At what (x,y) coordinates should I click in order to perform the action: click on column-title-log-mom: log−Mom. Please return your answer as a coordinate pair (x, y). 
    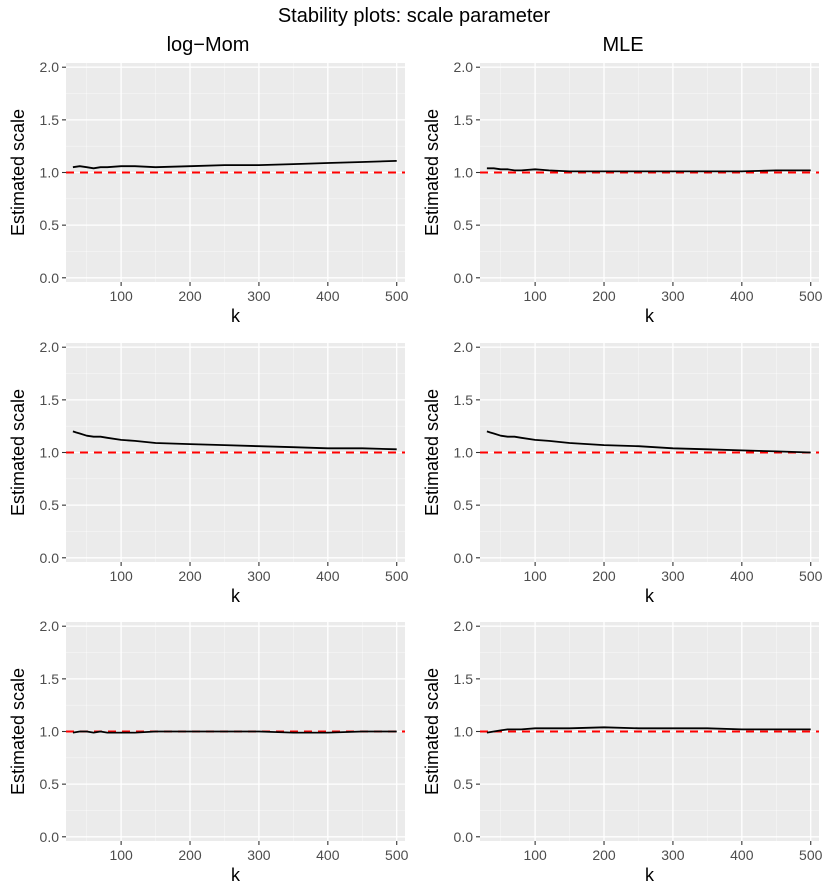
    Looking at the image, I should click on (208, 45).